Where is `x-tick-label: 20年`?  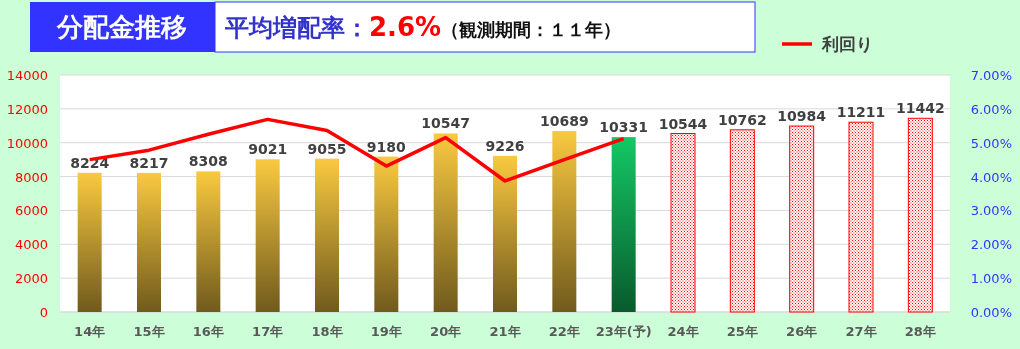 x-tick-label: 20年 is located at coordinates (446, 331).